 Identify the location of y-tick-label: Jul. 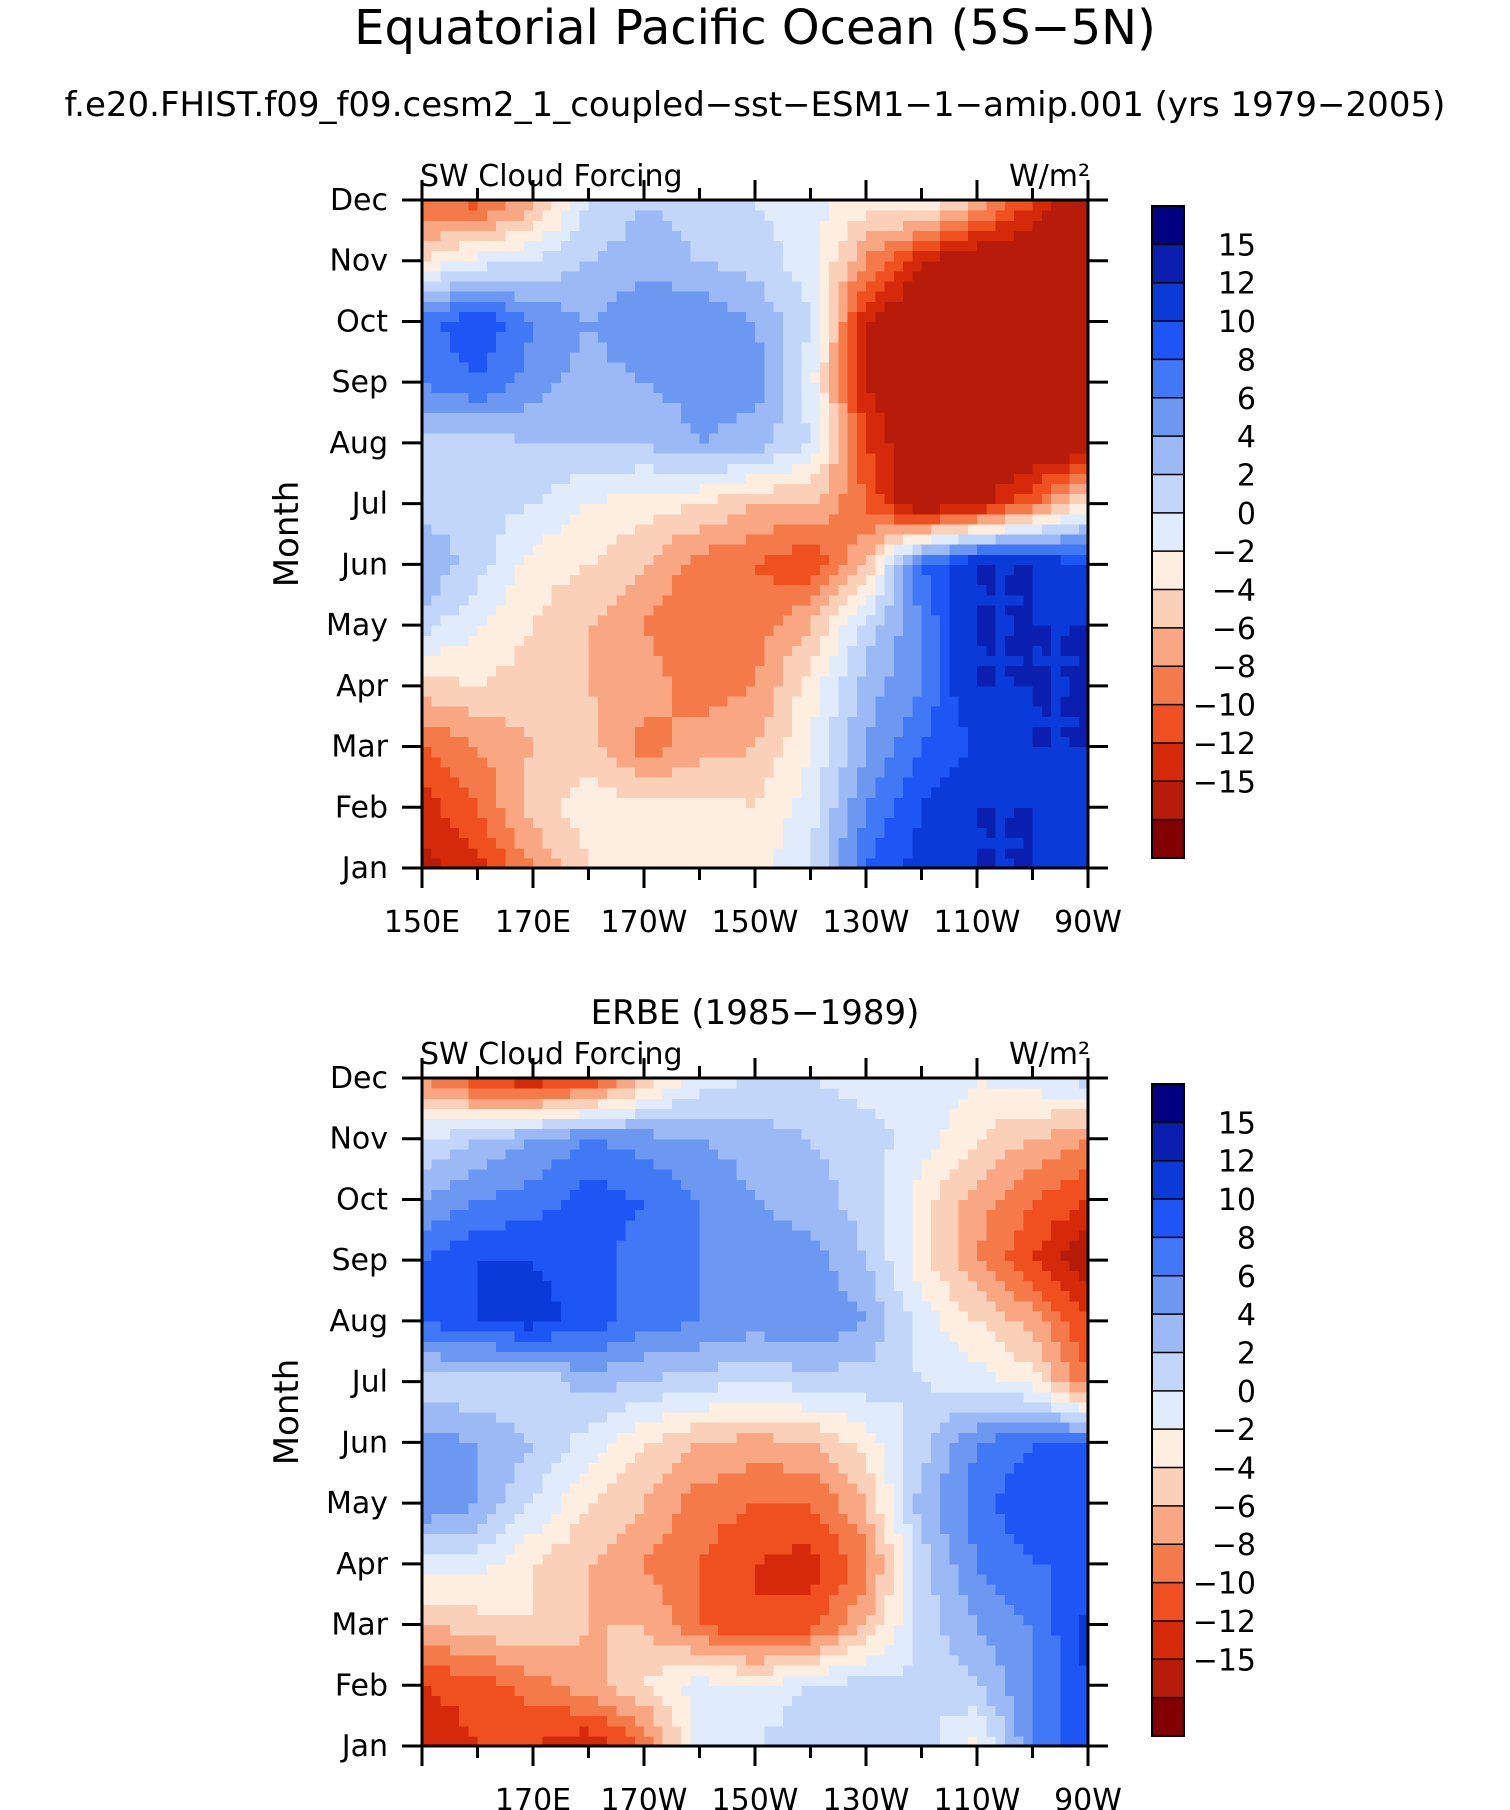
(369, 504).